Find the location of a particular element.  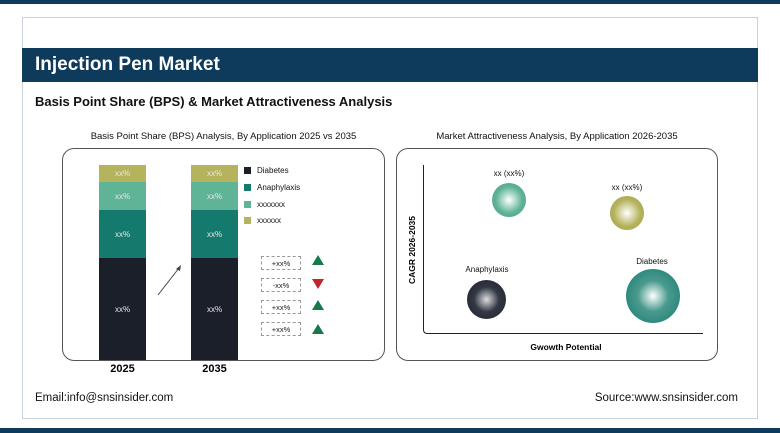

bubble-label: Anaphylaxis is located at coordinates (487, 269).